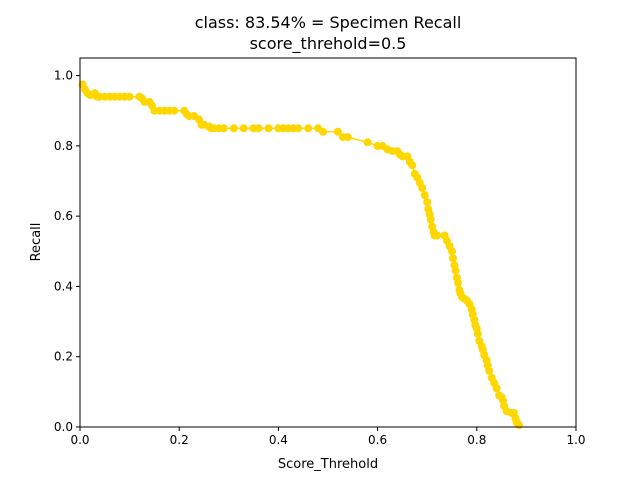 This screenshot has height=480, width=640. Describe the element at coordinates (476, 440) in the screenshot. I see `x-tick-label: 0.8` at that location.